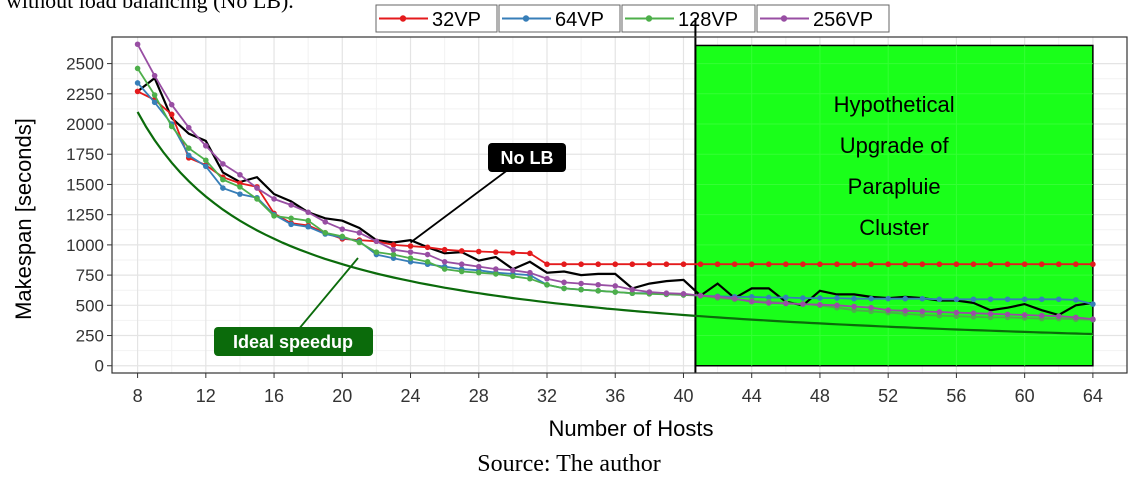 The width and height of the screenshot is (1138, 484). Describe the element at coordinates (1025, 396) in the screenshot. I see `x-tick-label: 60` at that location.